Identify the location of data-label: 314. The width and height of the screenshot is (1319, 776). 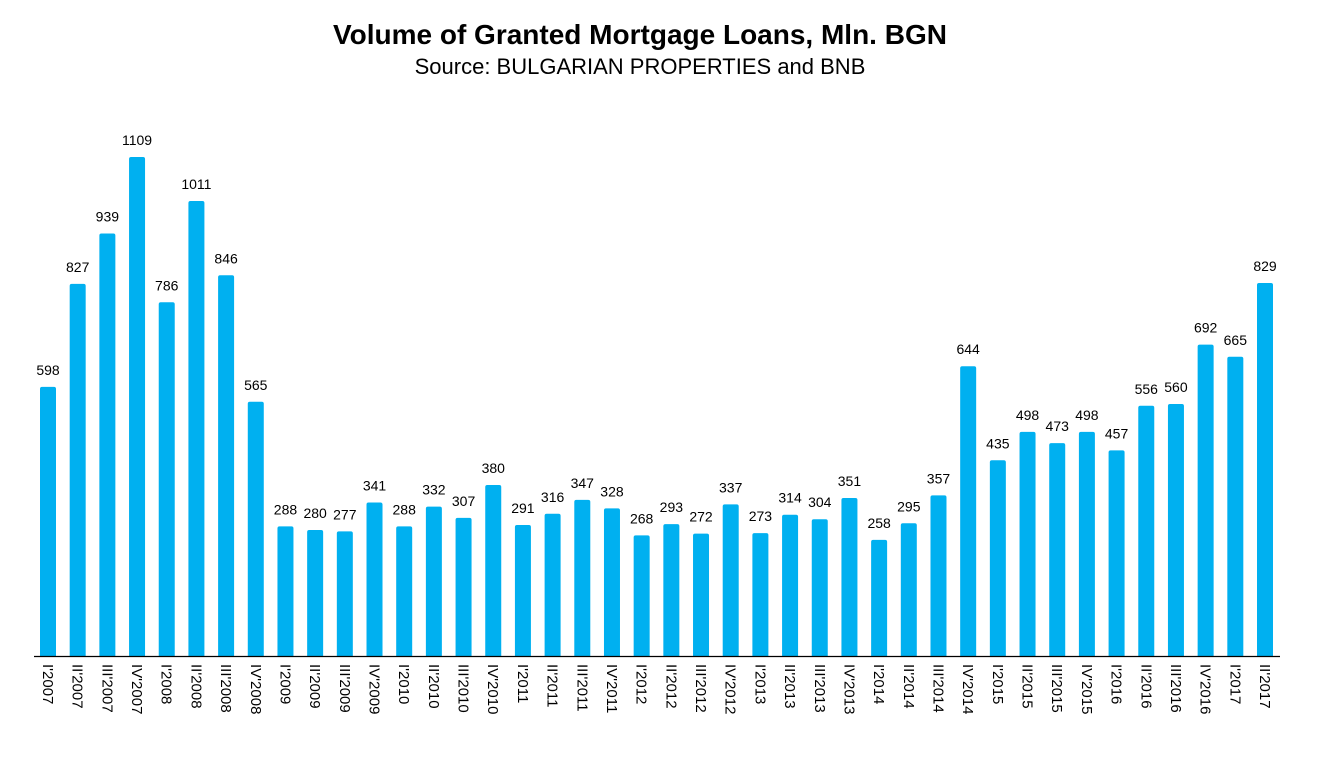
(790, 498).